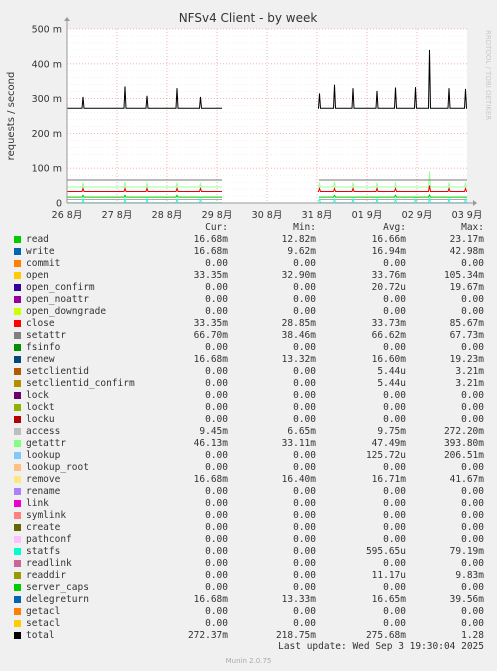 The image size is (497, 671). What do you see at coordinates (388, 323) in the screenshot?
I see `legend-avg: 33.73m` at bounding box center [388, 323].